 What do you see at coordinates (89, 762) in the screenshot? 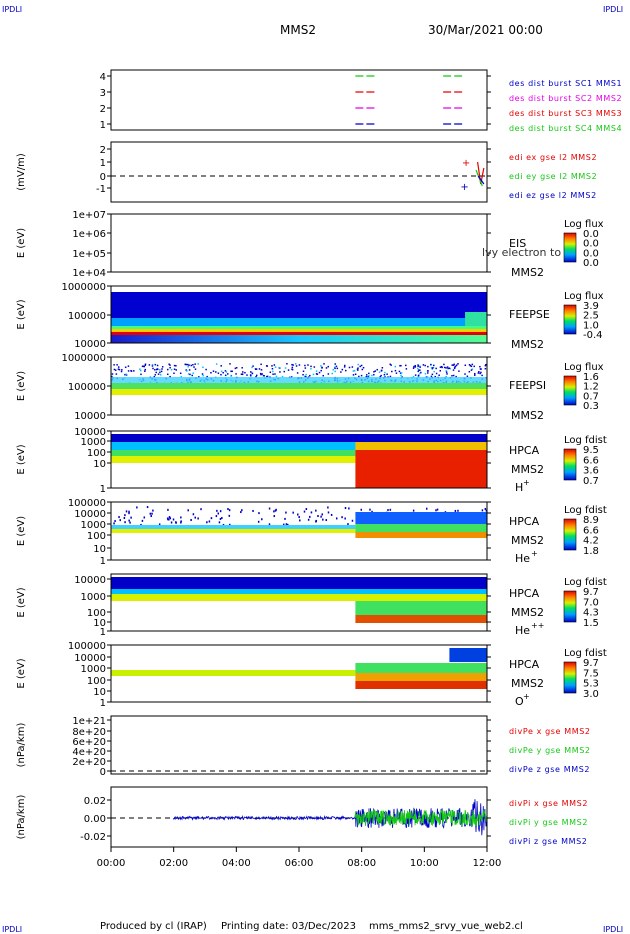
I see `y-tick-label: 2e+20` at bounding box center [89, 762].